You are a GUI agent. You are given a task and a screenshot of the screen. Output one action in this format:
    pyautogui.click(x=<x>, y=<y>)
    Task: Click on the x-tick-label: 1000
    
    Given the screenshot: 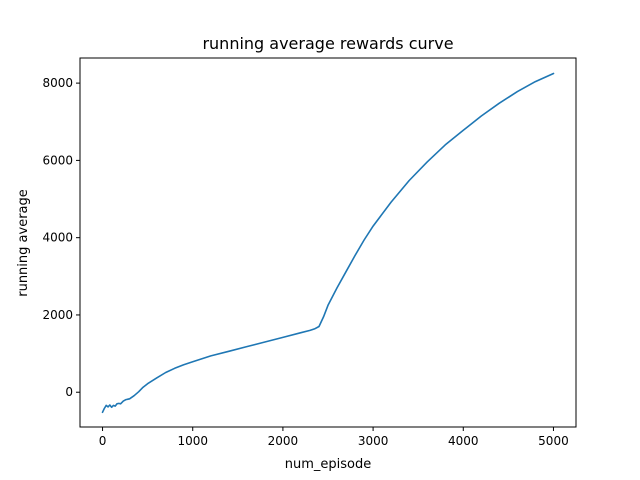 What is the action you would take?
    pyautogui.click(x=192, y=441)
    